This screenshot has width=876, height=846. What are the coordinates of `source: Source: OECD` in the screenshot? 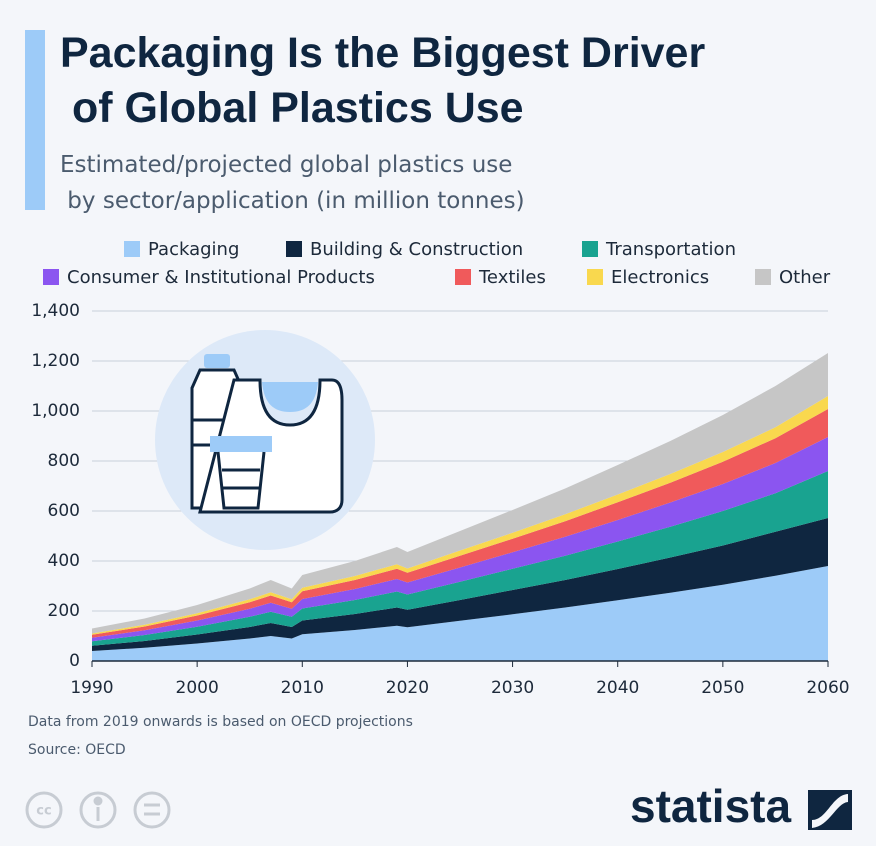 It's located at (77, 750).